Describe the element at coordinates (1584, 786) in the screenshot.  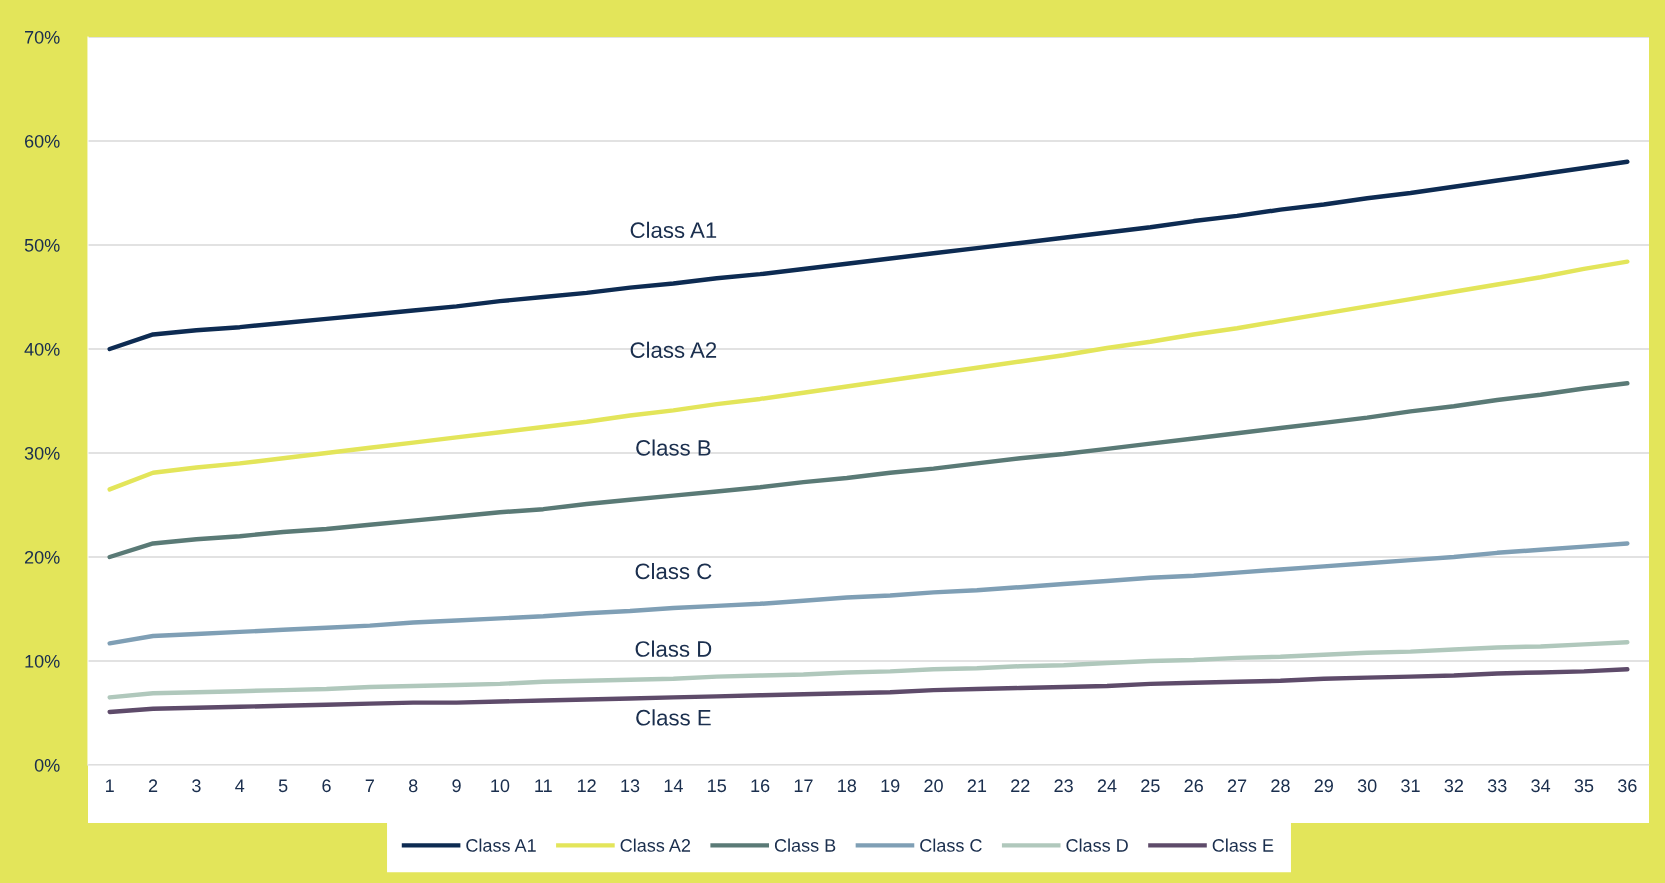
I see `x-tick-label: 35` at that location.